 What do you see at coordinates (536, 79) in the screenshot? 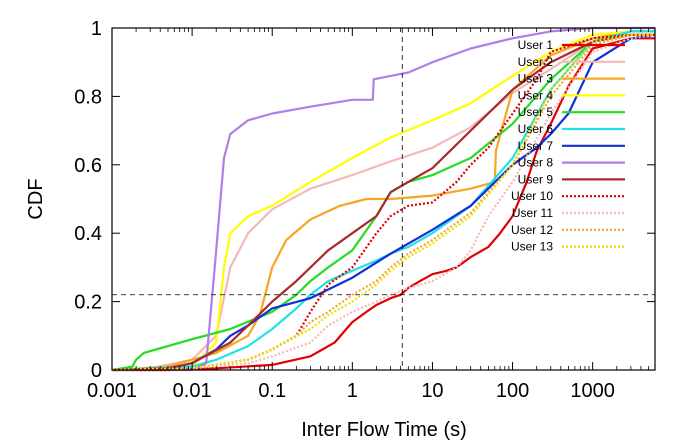
I see `legend-label-user-3: User 3` at bounding box center [536, 79].